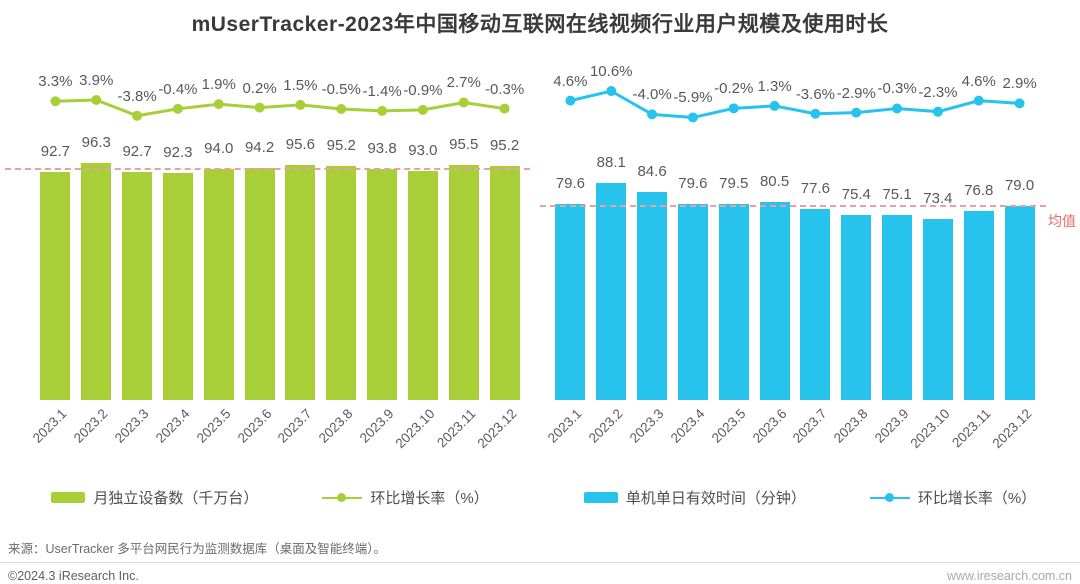  Describe the element at coordinates (464, 145) in the screenshot. I see `bar-value-label: 95.5` at that location.